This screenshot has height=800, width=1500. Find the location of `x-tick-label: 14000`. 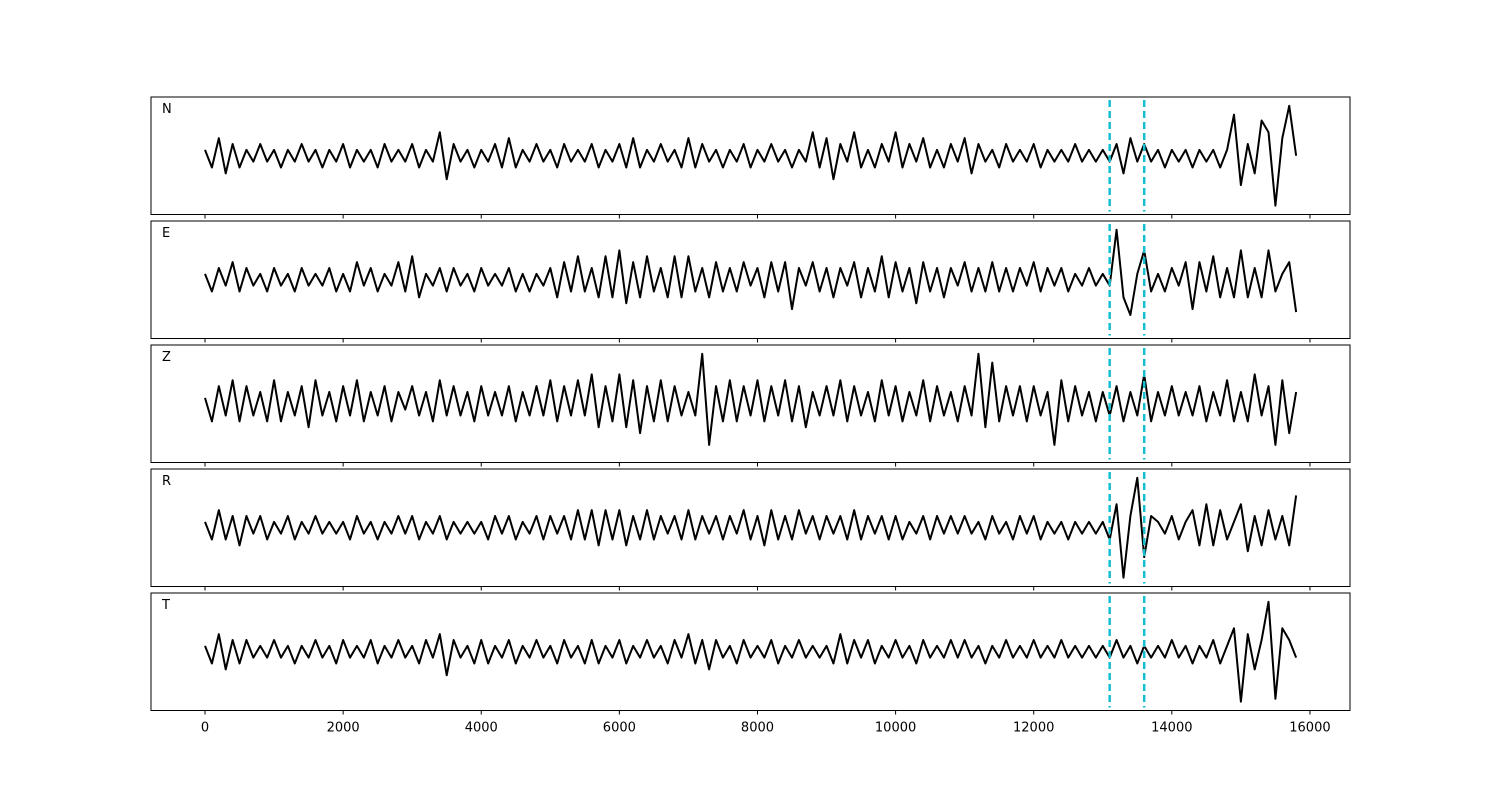

x-tick-label: 14000 is located at coordinates (1171, 728).